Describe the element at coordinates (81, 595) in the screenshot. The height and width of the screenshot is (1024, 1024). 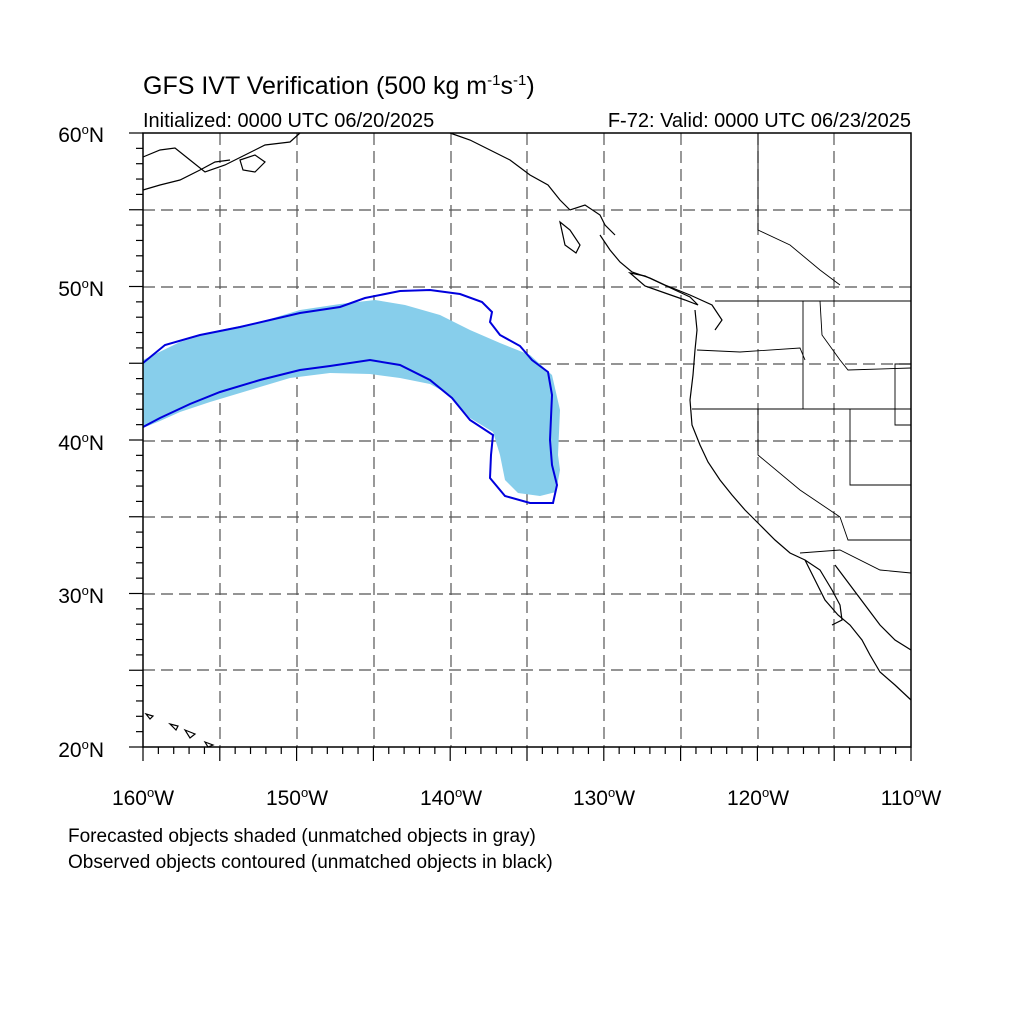
I see `lat-label-30: 30oN` at that location.